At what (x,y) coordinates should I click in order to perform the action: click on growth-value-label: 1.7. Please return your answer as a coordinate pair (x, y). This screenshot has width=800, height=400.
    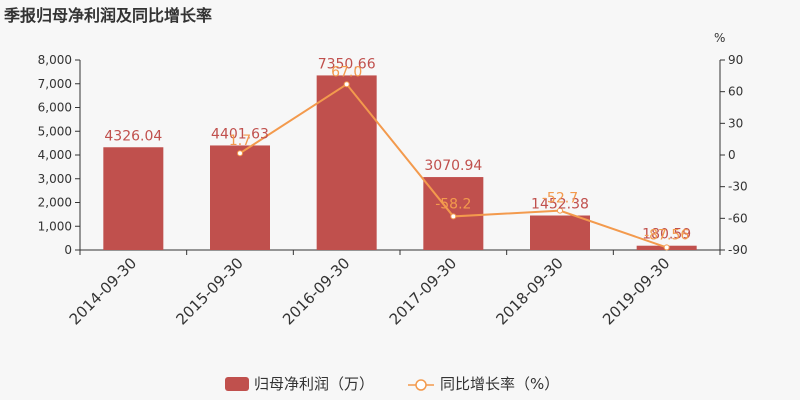
    Looking at the image, I should click on (240, 141).